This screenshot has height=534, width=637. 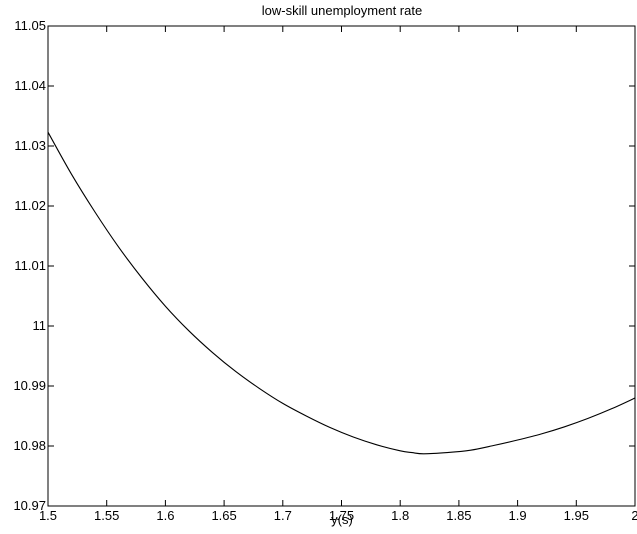 I want to click on x-tick-label: 2, so click(x=634, y=515).